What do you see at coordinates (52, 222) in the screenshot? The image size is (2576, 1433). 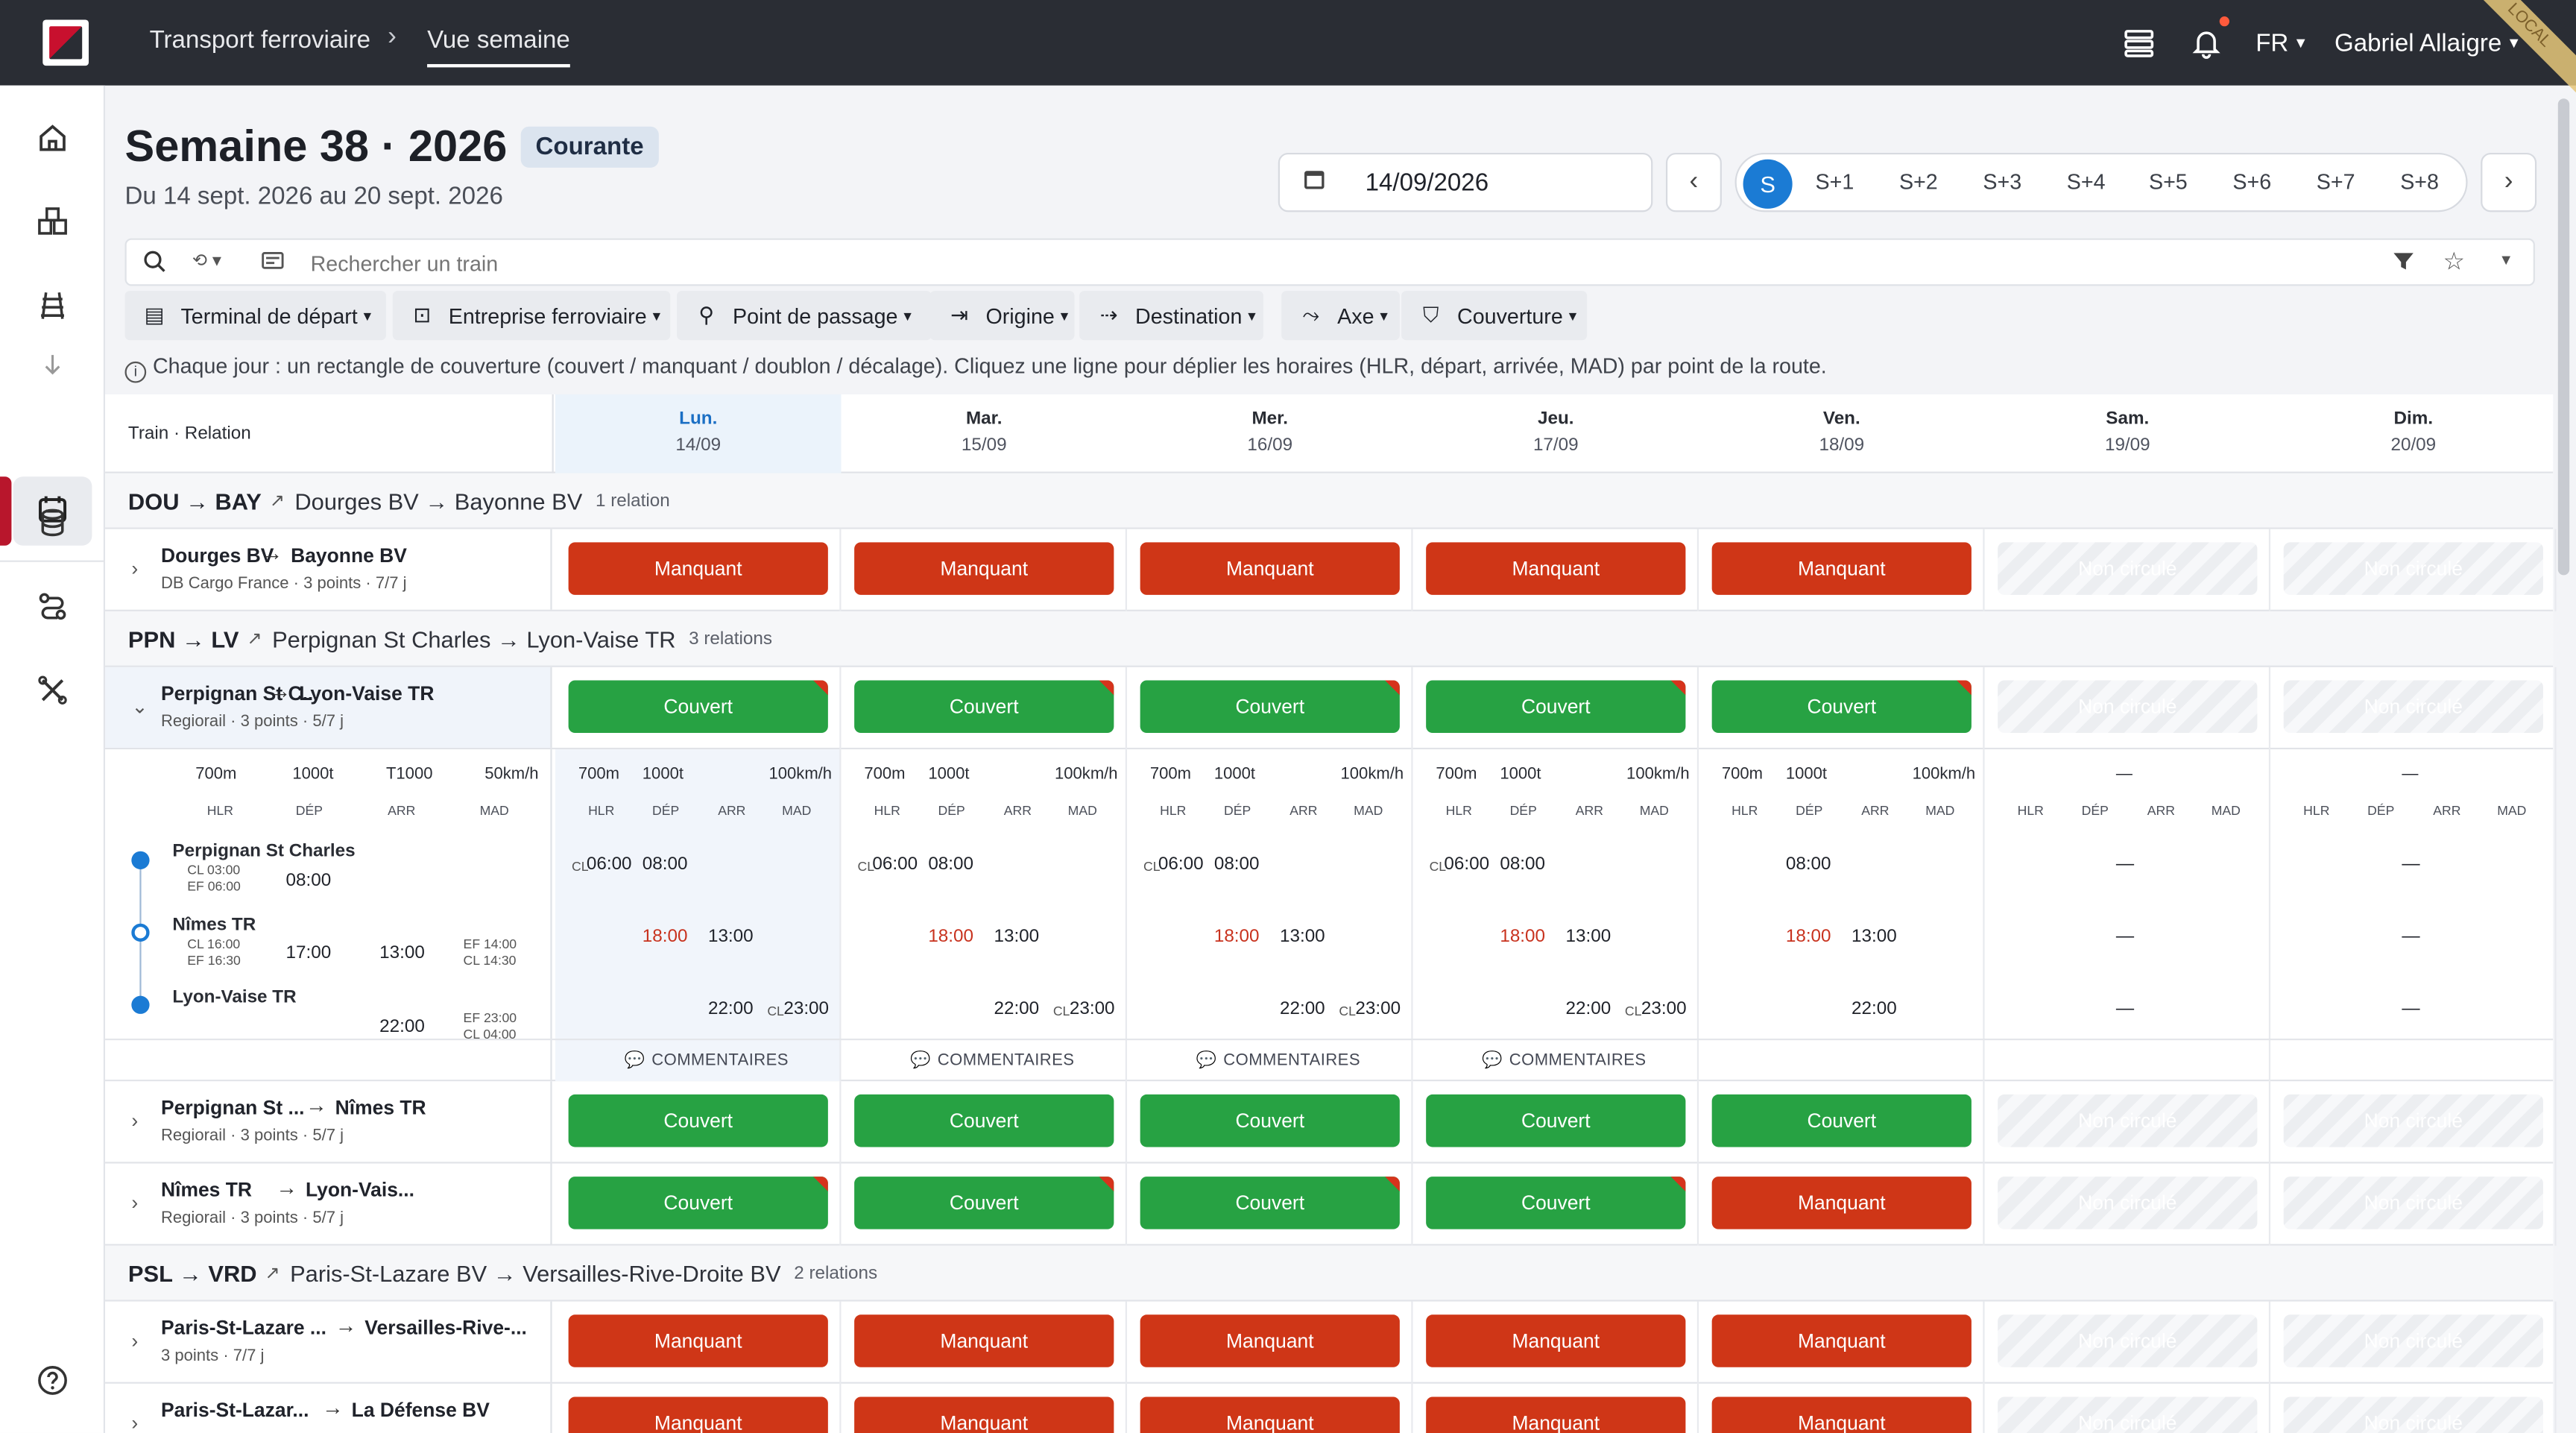 I see `packages-icon` at bounding box center [52, 222].